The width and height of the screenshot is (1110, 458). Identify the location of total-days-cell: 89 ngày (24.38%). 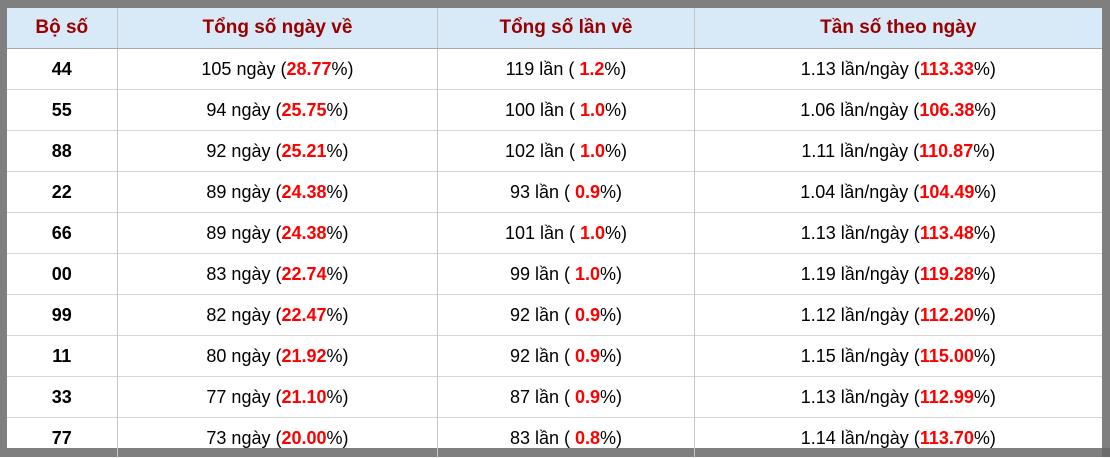
(277, 233).